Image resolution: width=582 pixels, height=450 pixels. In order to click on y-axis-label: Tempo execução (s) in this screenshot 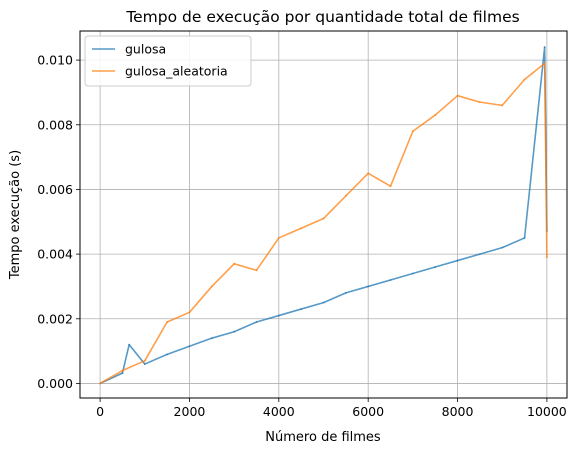, I will do `click(15, 215)`.